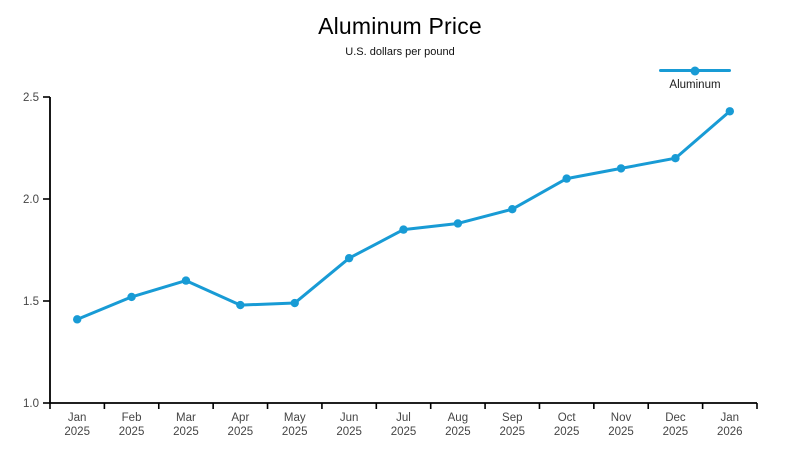 The image size is (800, 450). What do you see at coordinates (349, 425) in the screenshot?
I see `x-axis-tick-label: Jun 2025` at bounding box center [349, 425].